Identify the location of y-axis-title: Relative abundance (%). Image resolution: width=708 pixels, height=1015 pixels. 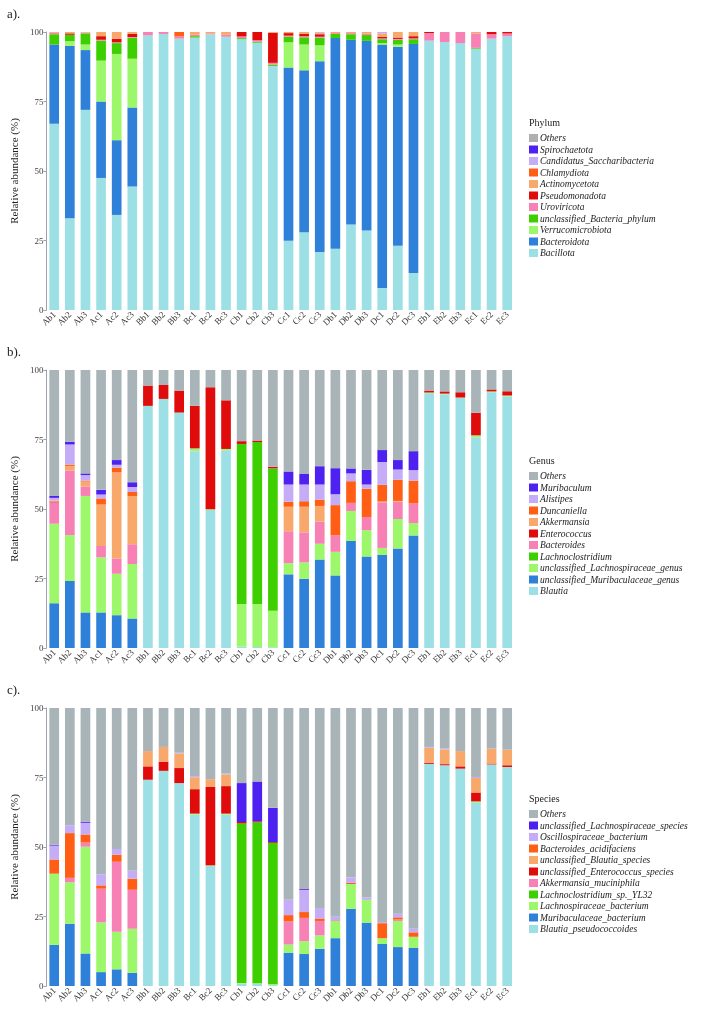
(14, 170).